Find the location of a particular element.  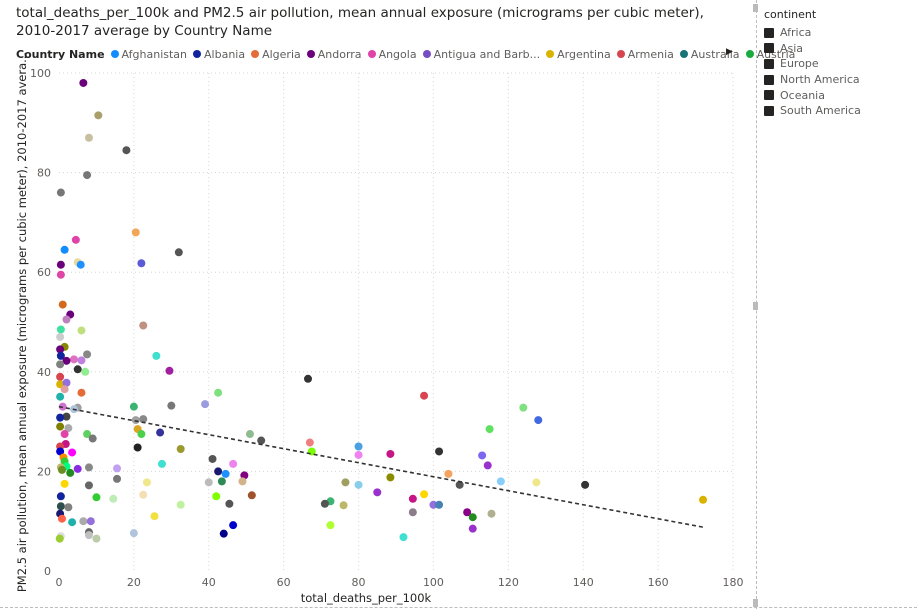

y-tick-label: 40 is located at coordinates (44, 372).